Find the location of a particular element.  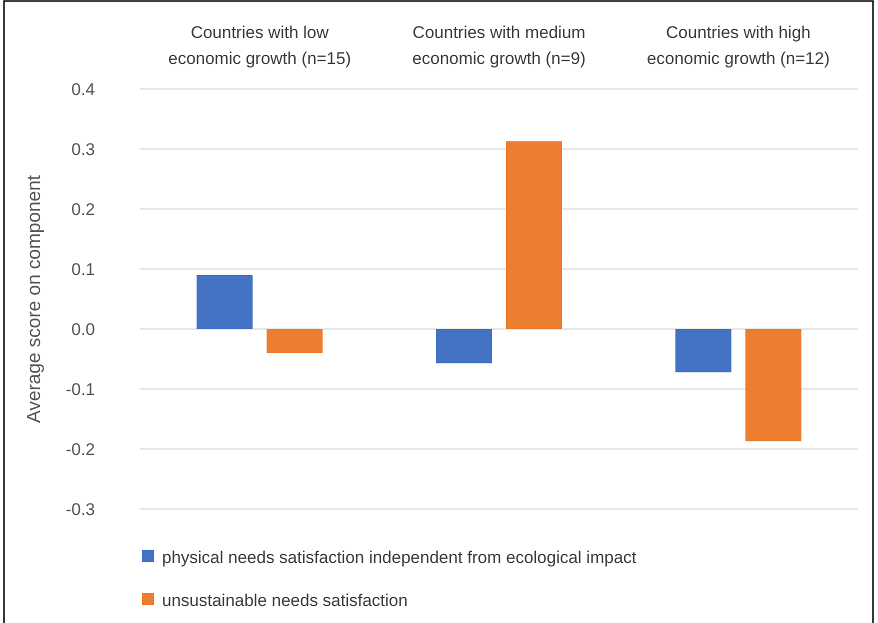

legend-label: unsustainable needs satisfaction is located at coordinates (285, 600).